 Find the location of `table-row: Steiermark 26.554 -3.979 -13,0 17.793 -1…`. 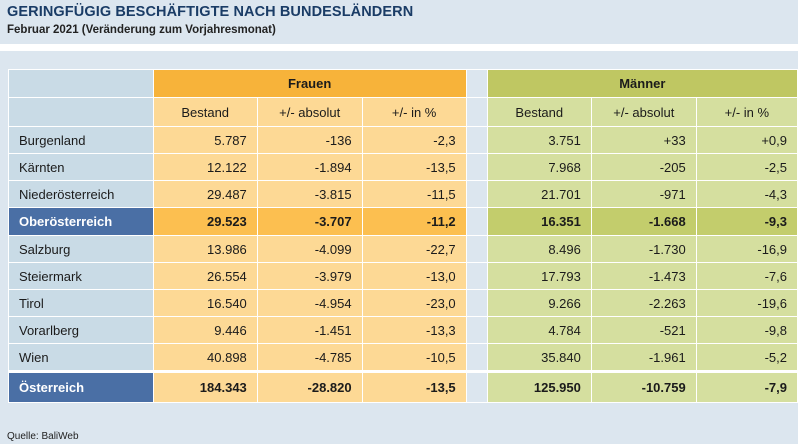

table-row: Steiermark 26.554 -3.979 -13,0 17.793 -1… is located at coordinates (403, 276).